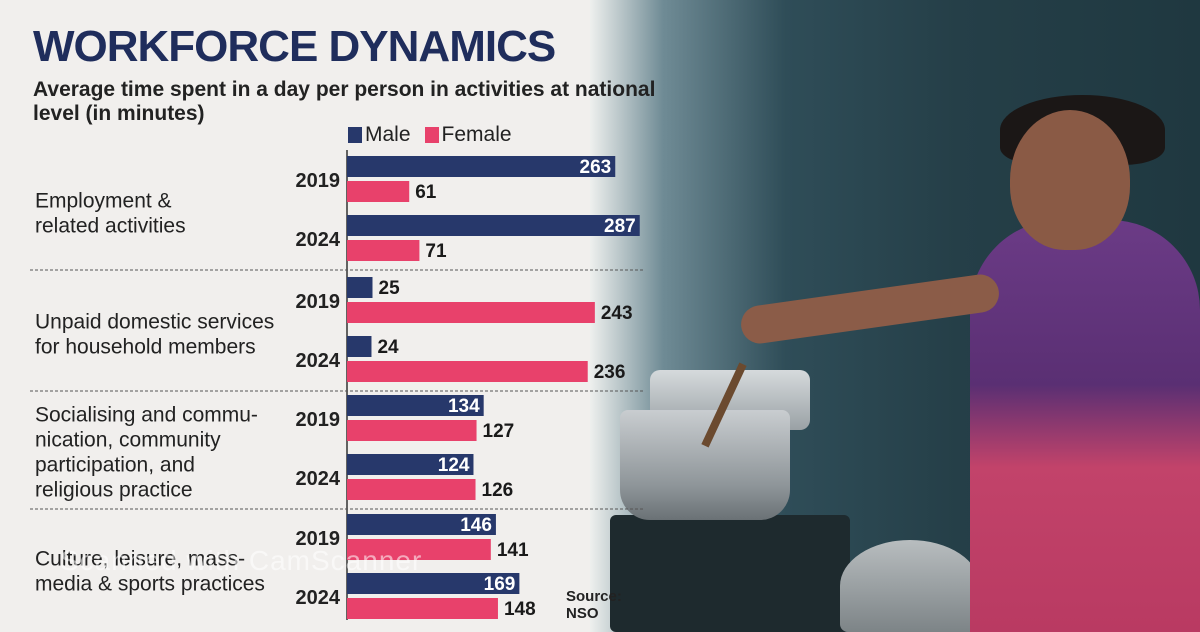  Describe the element at coordinates (145, 347) in the screenshot. I see `category-label: for household members` at that location.